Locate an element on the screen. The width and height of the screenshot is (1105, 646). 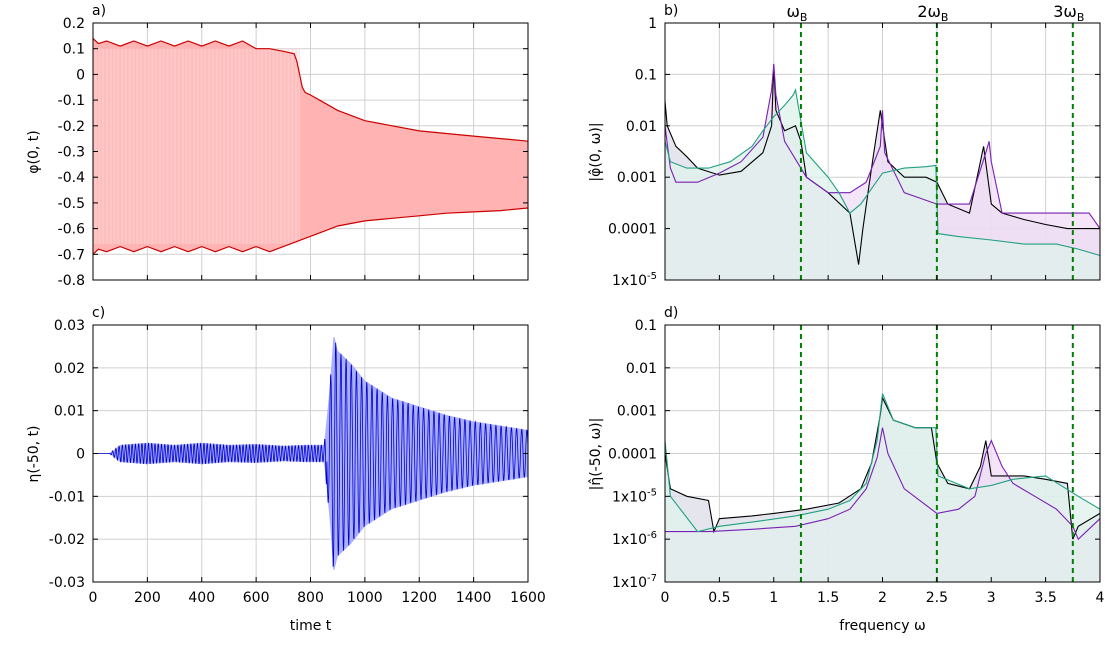
resonance-label: ωB is located at coordinates (796, 13).